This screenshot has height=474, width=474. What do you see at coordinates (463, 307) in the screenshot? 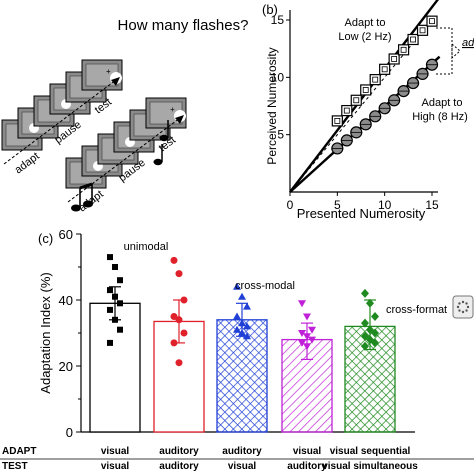
I see `stimulus-icon-box` at bounding box center [463, 307].